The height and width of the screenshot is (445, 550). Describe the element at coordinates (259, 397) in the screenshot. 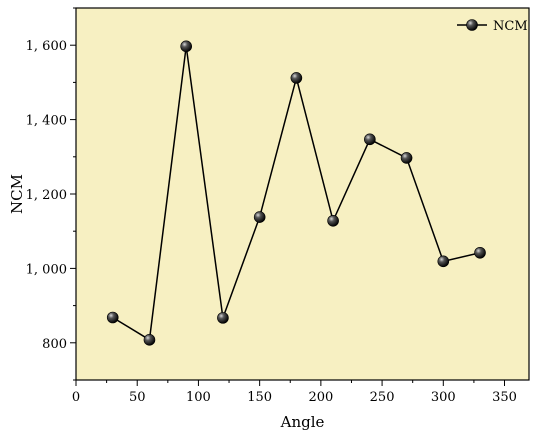

I see `x-tick-label: 150` at that location.